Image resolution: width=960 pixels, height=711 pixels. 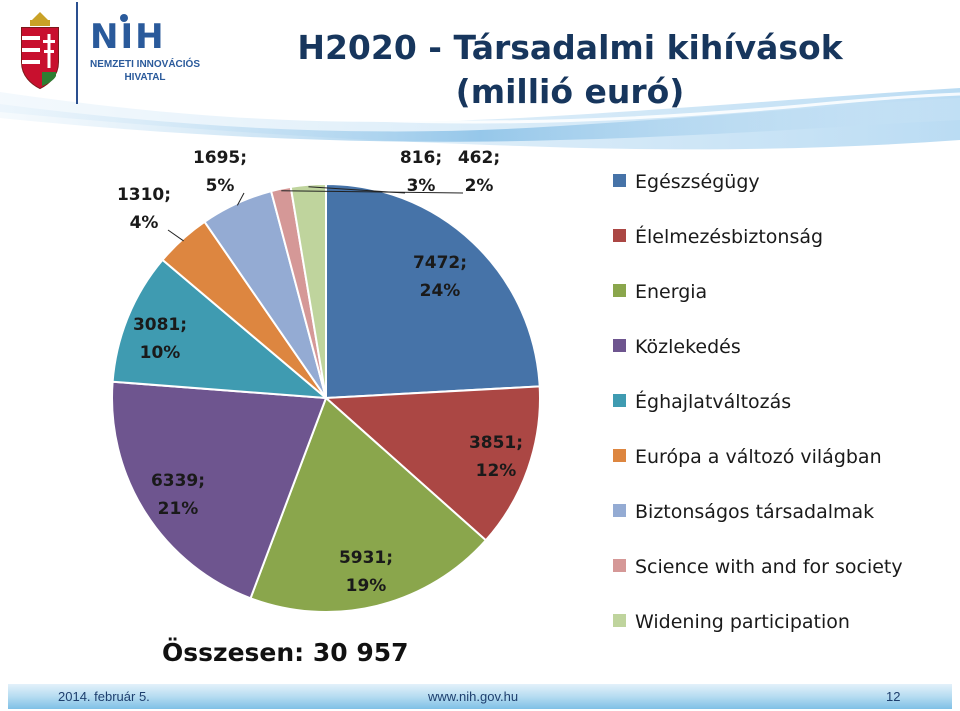 What do you see at coordinates (160, 339) in the screenshot?
I see `slice-label-5: 3081; 10%` at bounding box center [160, 339].